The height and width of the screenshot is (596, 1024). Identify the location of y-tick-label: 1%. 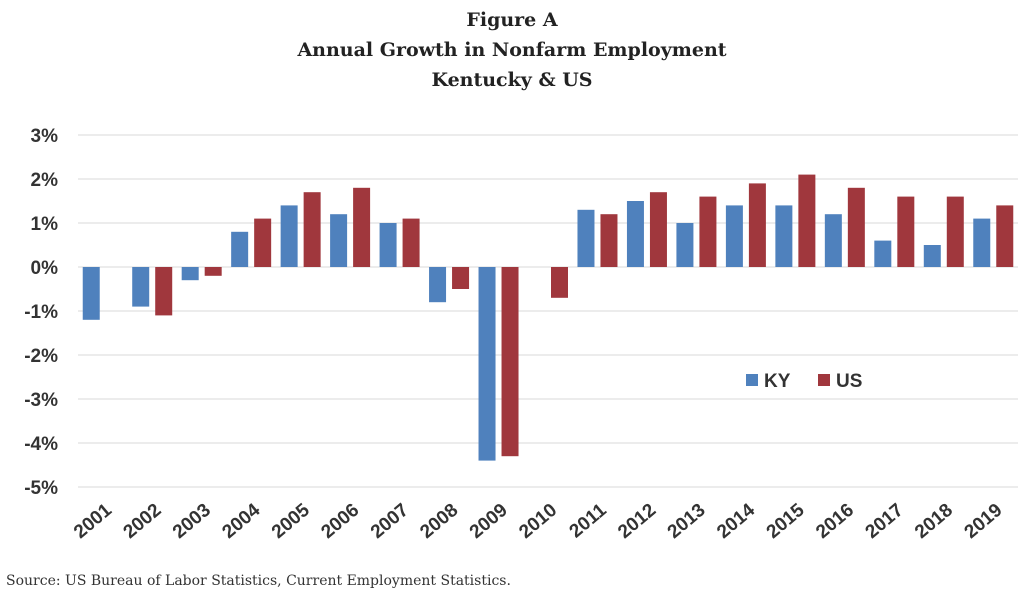
(45, 224).